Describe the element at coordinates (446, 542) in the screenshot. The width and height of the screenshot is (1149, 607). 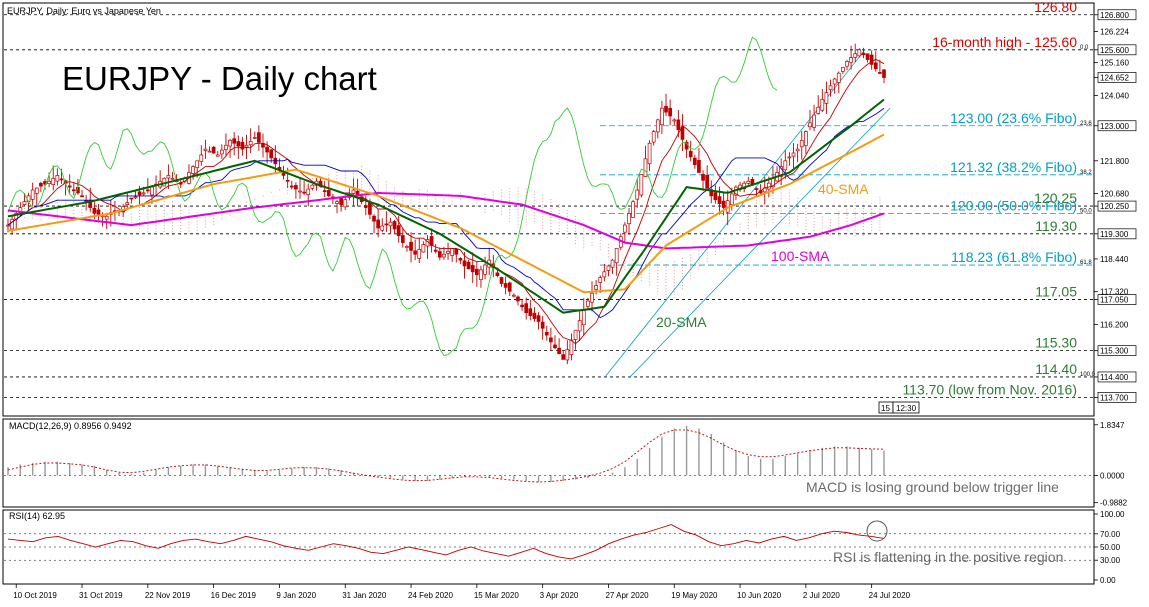
I see `rsi-line` at that location.